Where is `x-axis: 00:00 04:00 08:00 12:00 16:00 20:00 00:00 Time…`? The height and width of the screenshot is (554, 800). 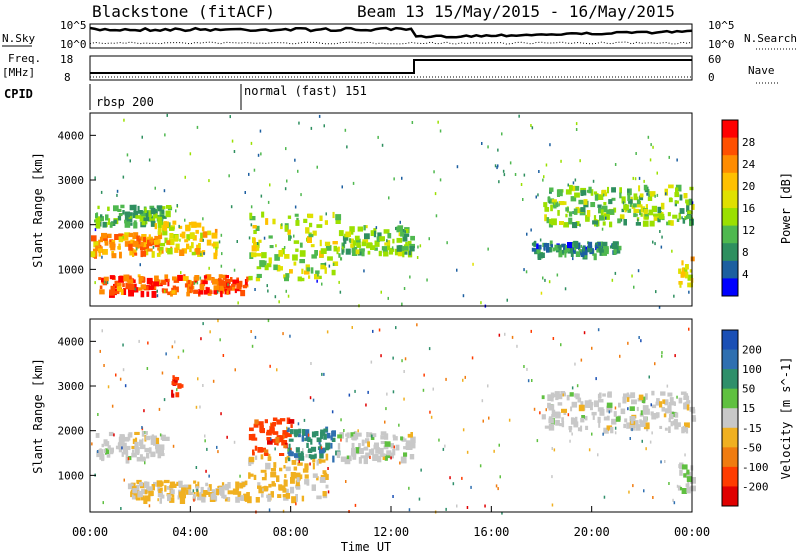
x-axis: 00:00 04:00 08:00 12:00 16:00 20:00 00:00 Time… is located at coordinates (391, 530).